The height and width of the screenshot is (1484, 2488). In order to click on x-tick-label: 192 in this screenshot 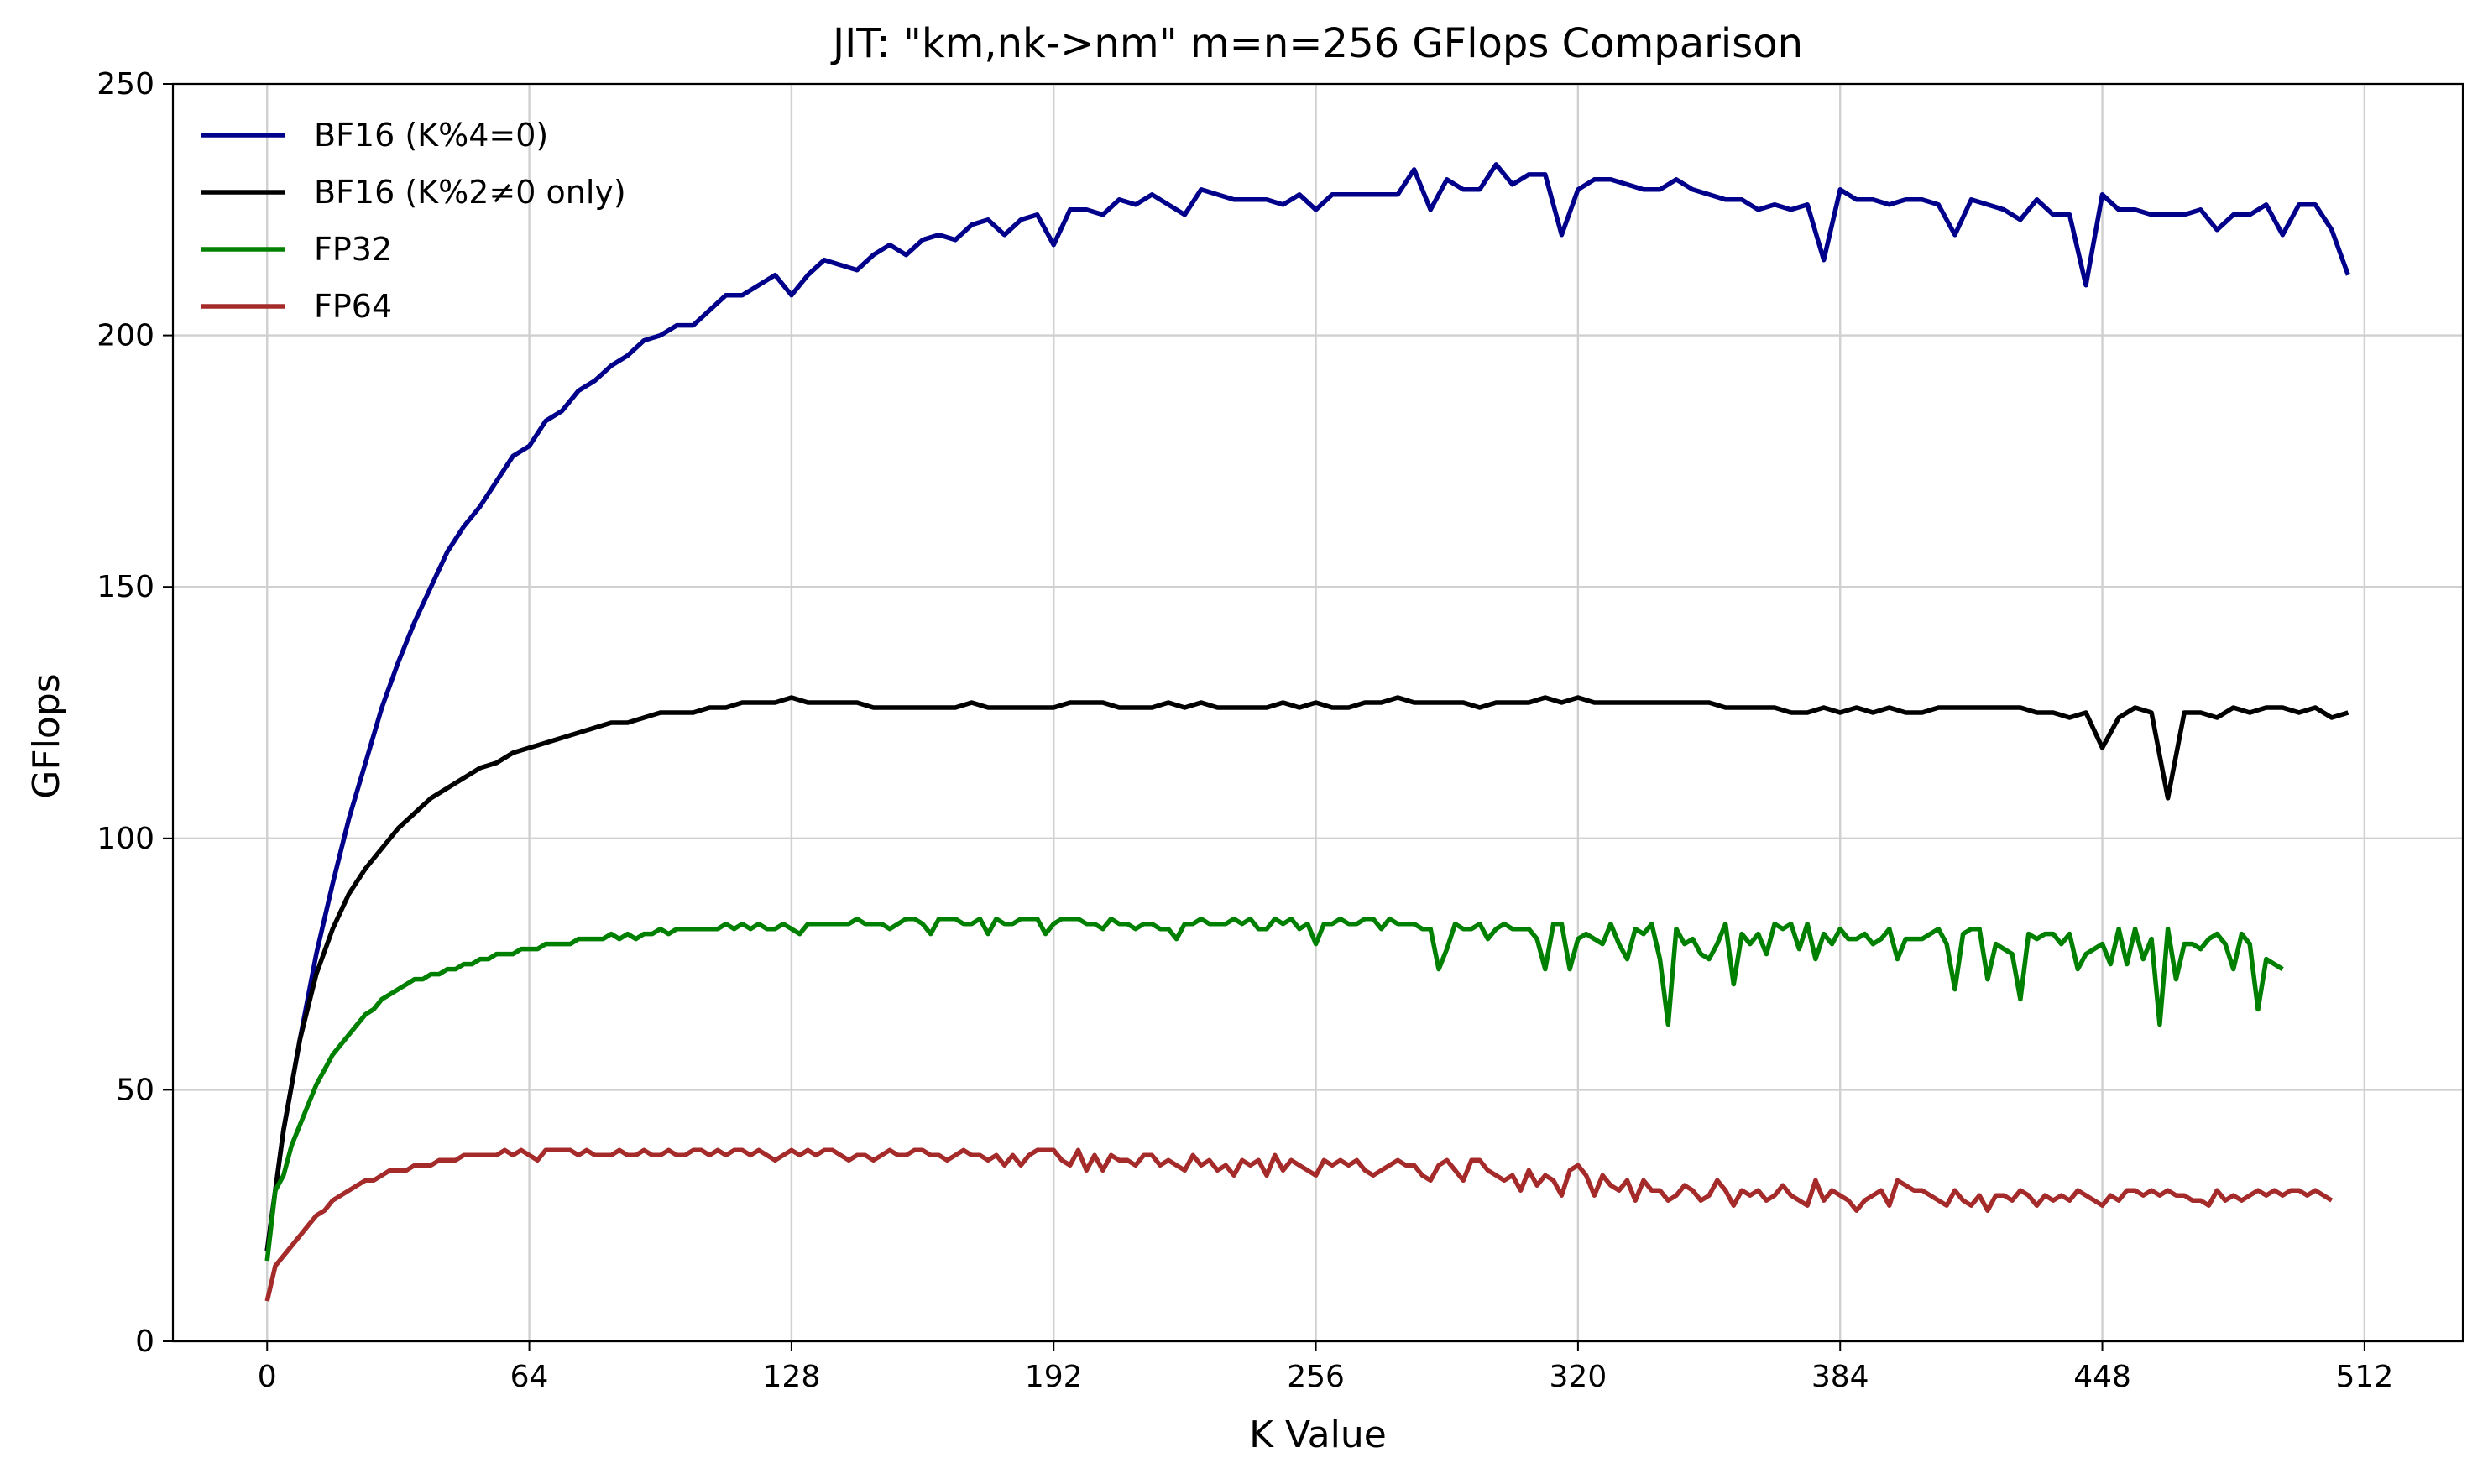, I will do `click(1054, 1377)`.